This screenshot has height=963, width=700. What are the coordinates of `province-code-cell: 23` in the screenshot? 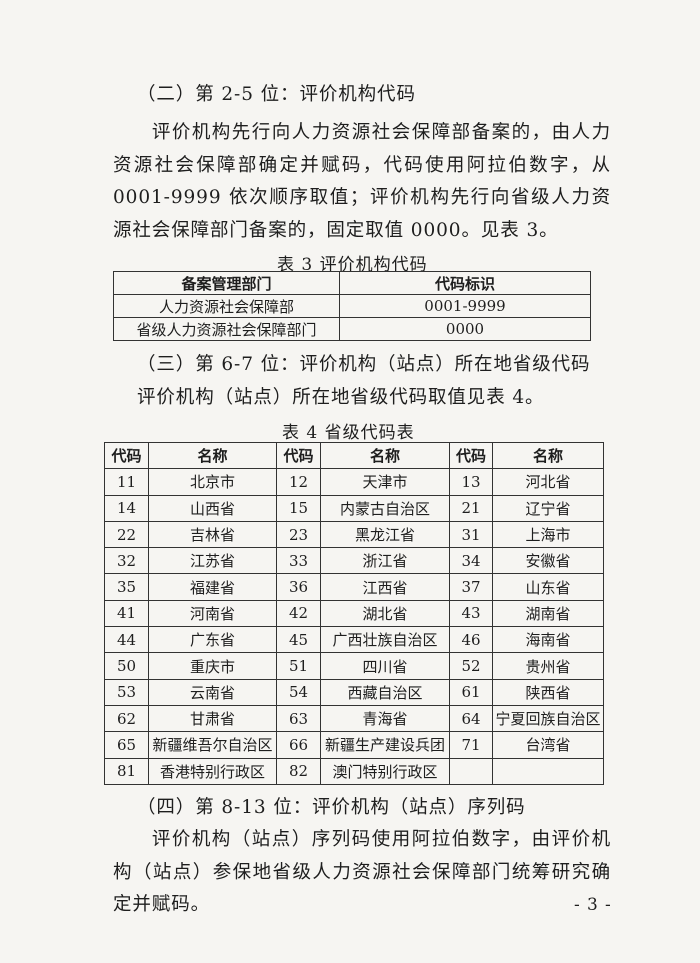 It's located at (298, 534).